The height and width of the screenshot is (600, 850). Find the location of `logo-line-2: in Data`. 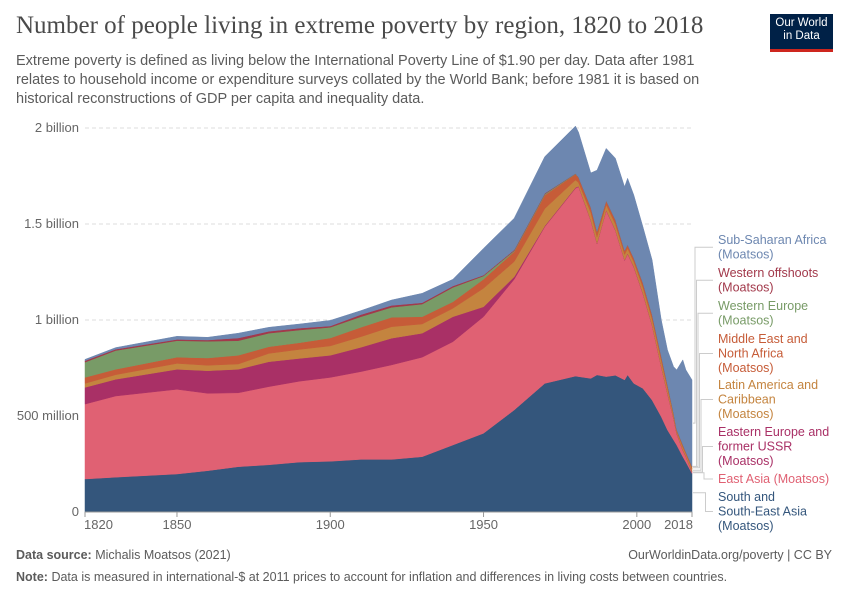

logo-line-2: in Data is located at coordinates (801, 36).